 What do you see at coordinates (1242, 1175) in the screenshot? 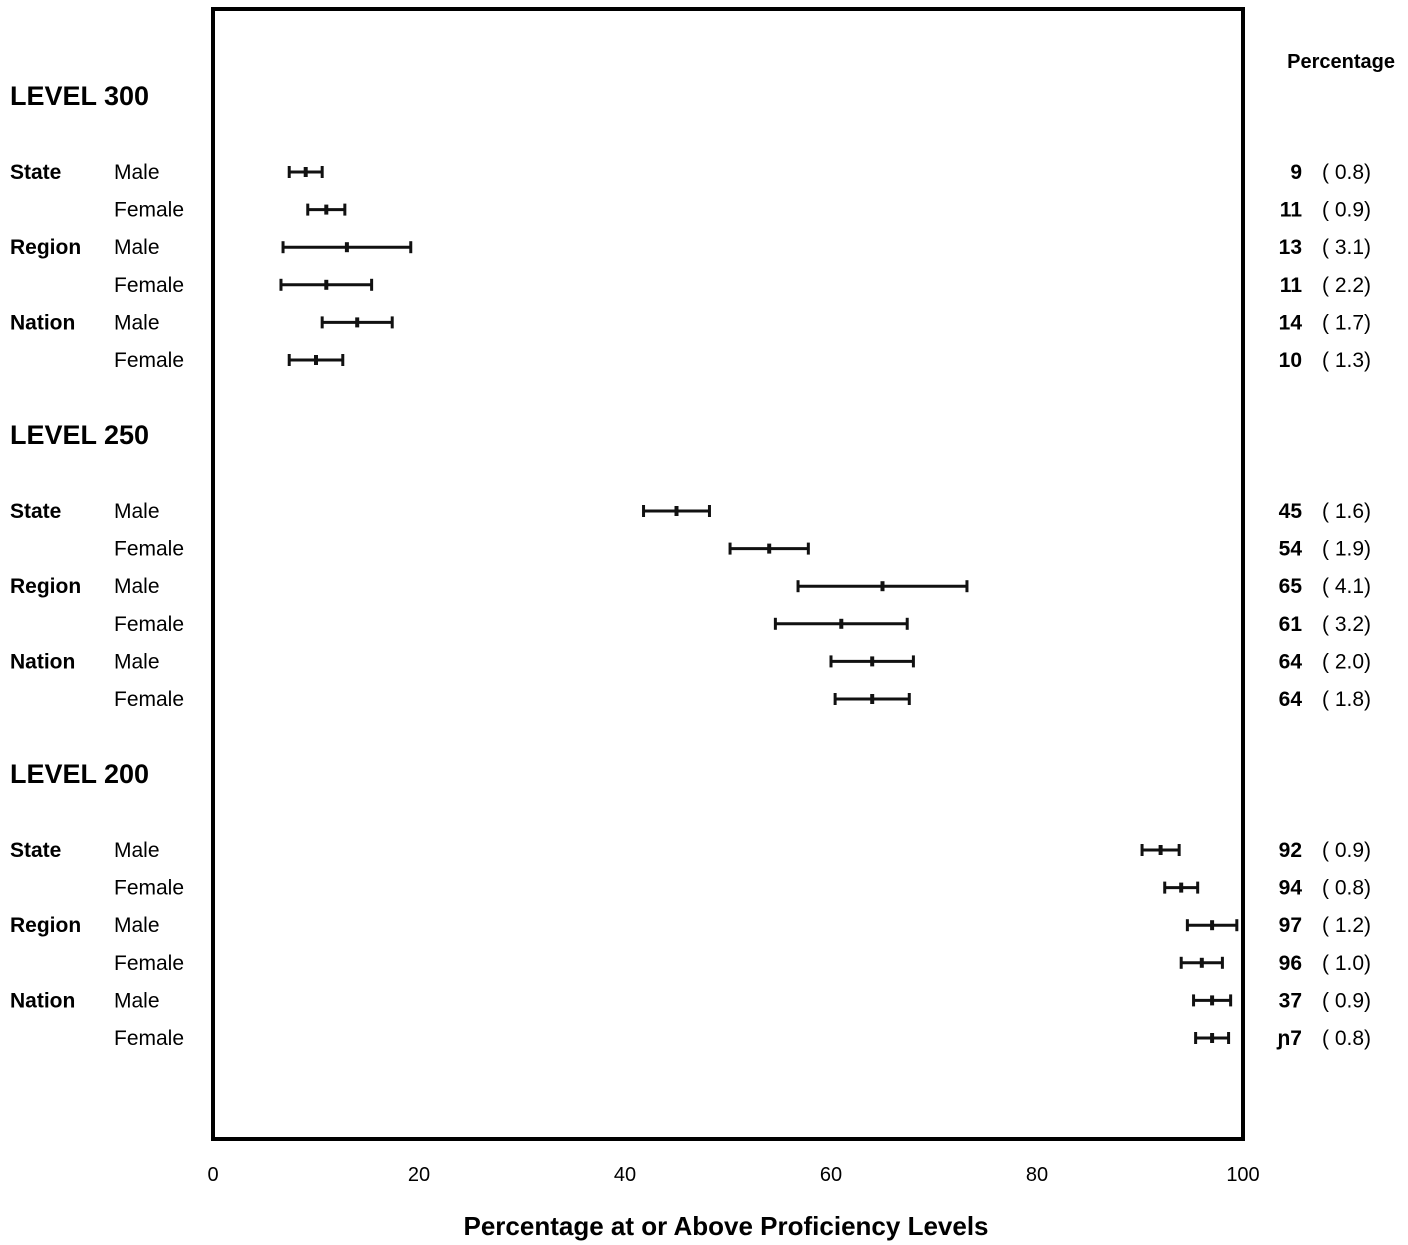
I see `x-tick-label: 100` at bounding box center [1242, 1175].